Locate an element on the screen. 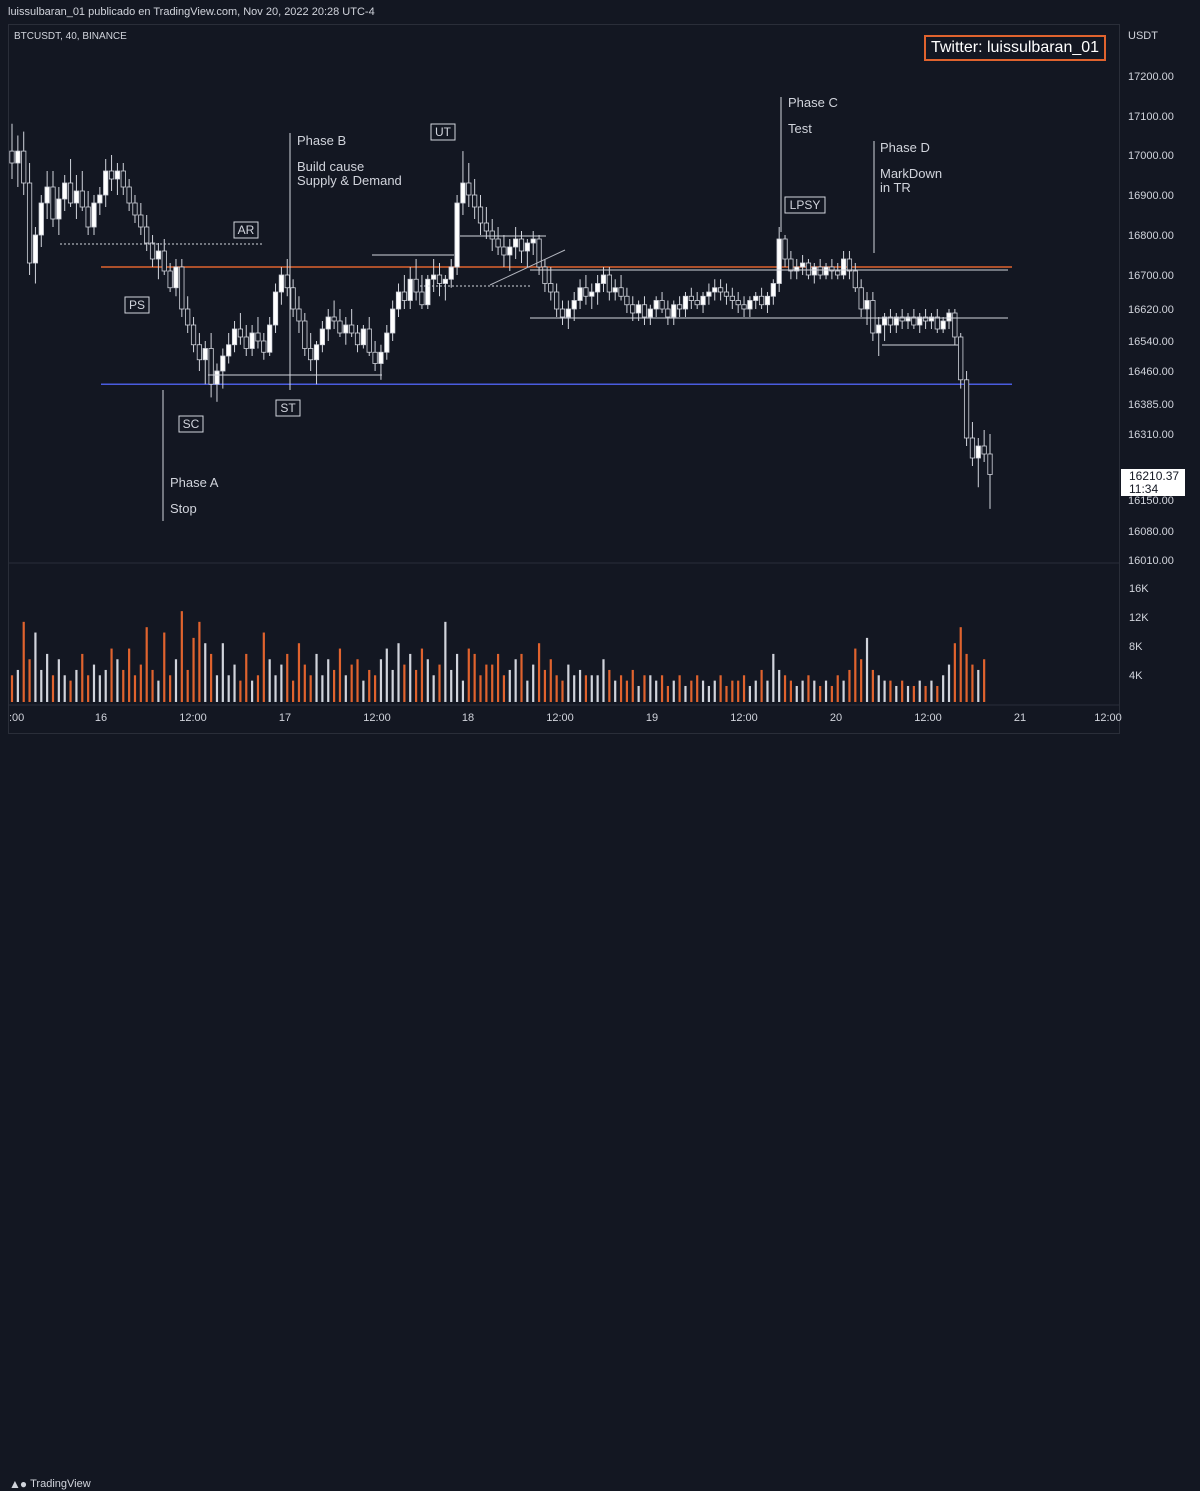 This screenshot has width=1200, height=1491. volume-tick-label: 12K is located at coordinates (1139, 618).